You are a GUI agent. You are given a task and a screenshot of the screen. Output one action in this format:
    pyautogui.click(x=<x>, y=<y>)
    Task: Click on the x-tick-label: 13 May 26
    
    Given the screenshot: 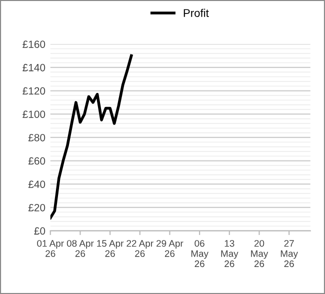 What is the action you would take?
    pyautogui.click(x=229, y=254)
    